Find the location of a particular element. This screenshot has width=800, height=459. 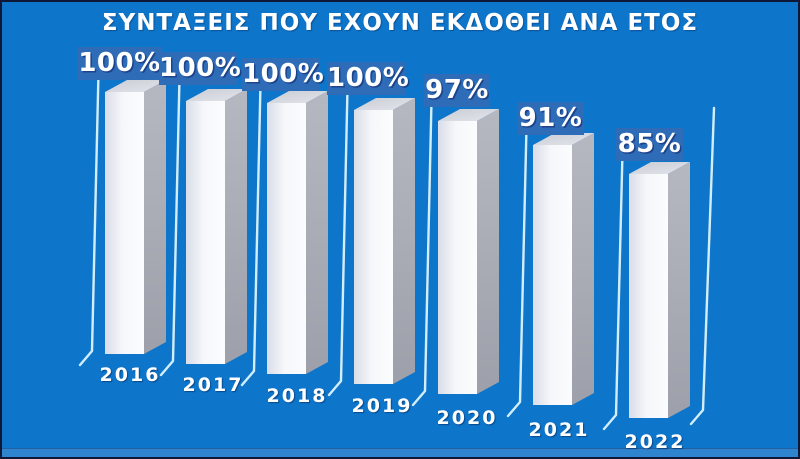

year-label: 2019 is located at coordinates (382, 406).